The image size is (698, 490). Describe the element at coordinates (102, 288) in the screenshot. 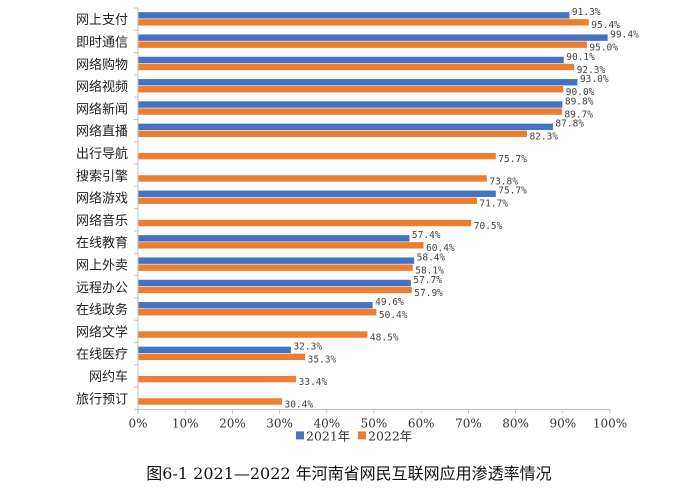

I see `category-label: 远程办公` at that location.